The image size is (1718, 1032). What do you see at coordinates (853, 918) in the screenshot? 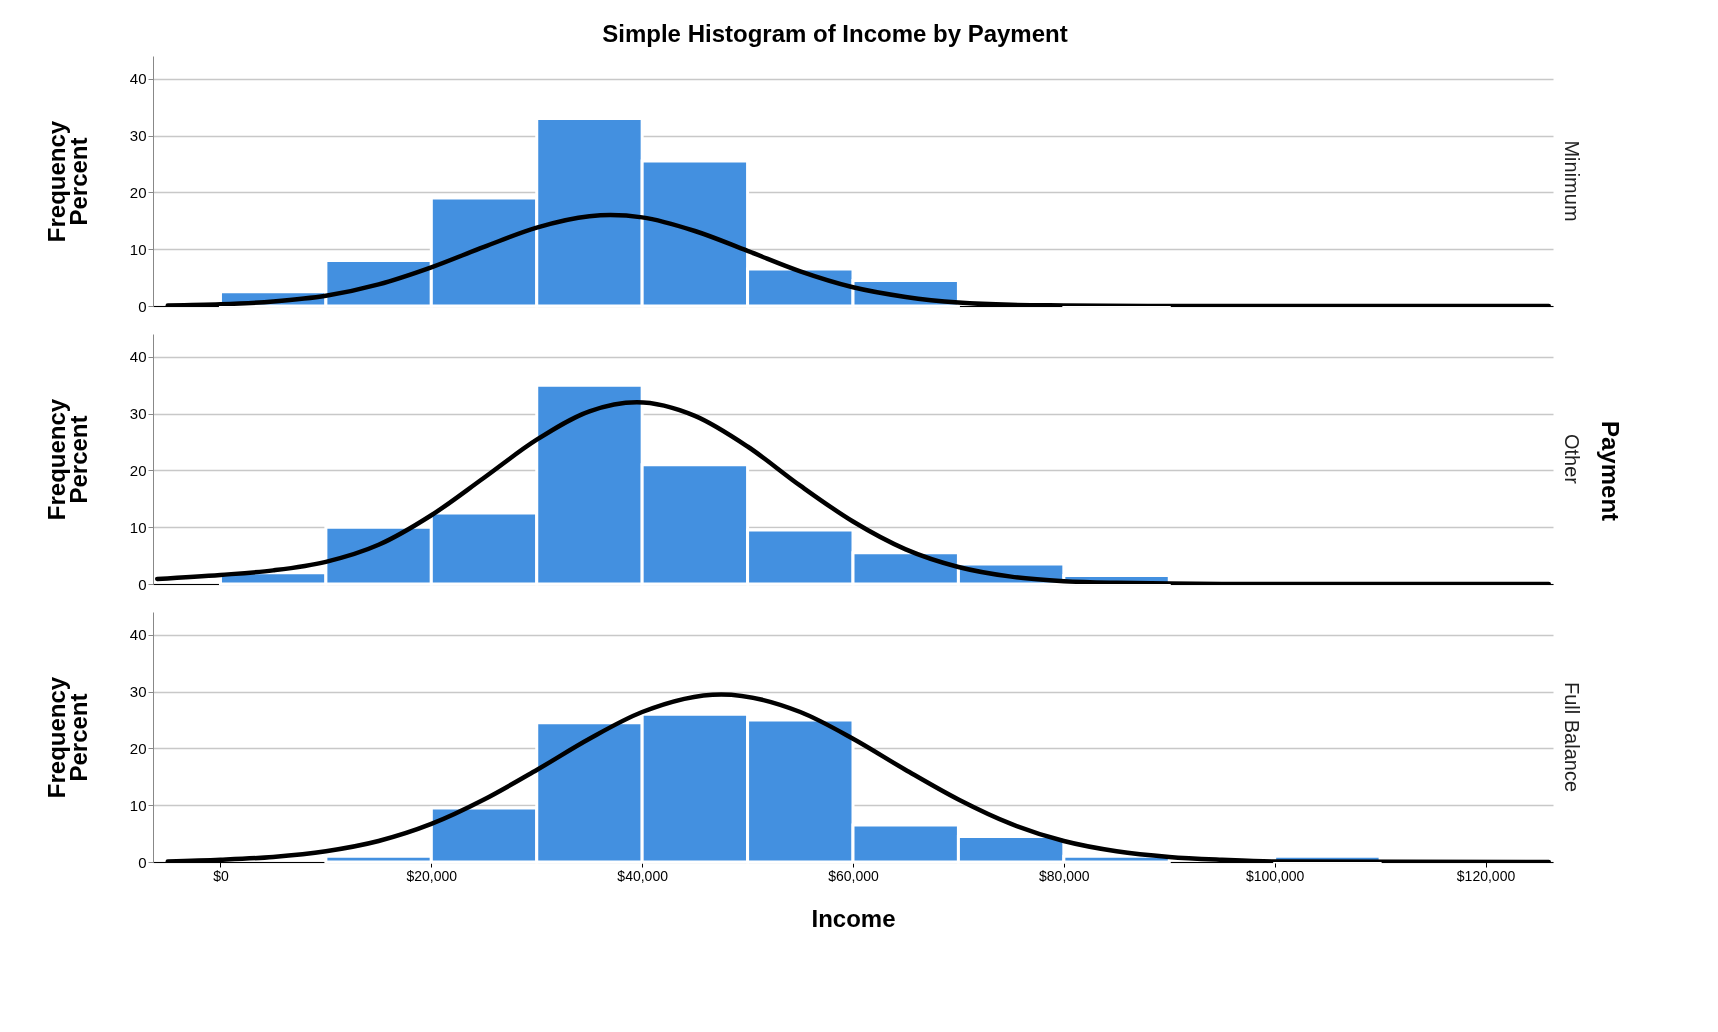
I see `x-axis-title: Income` at bounding box center [853, 918].